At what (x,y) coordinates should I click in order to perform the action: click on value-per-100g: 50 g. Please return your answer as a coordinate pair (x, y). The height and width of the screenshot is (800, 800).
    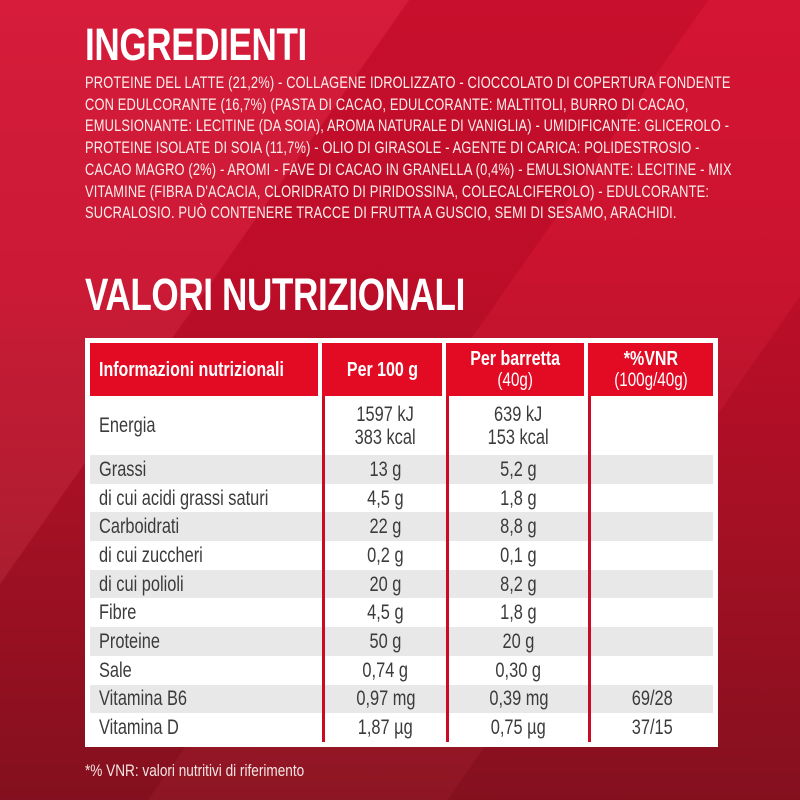
    Looking at the image, I should click on (384, 641).